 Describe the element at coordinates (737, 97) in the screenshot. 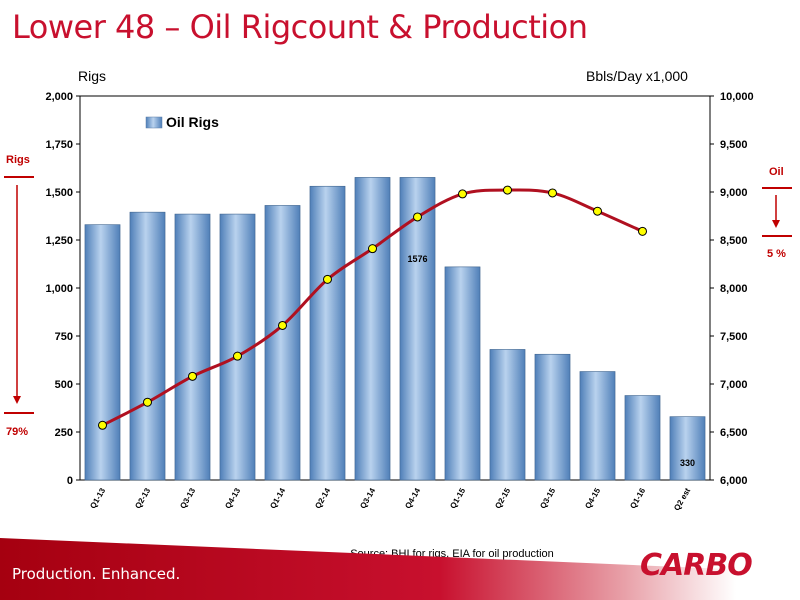

I see `right-tick-label: 10,000` at that location.